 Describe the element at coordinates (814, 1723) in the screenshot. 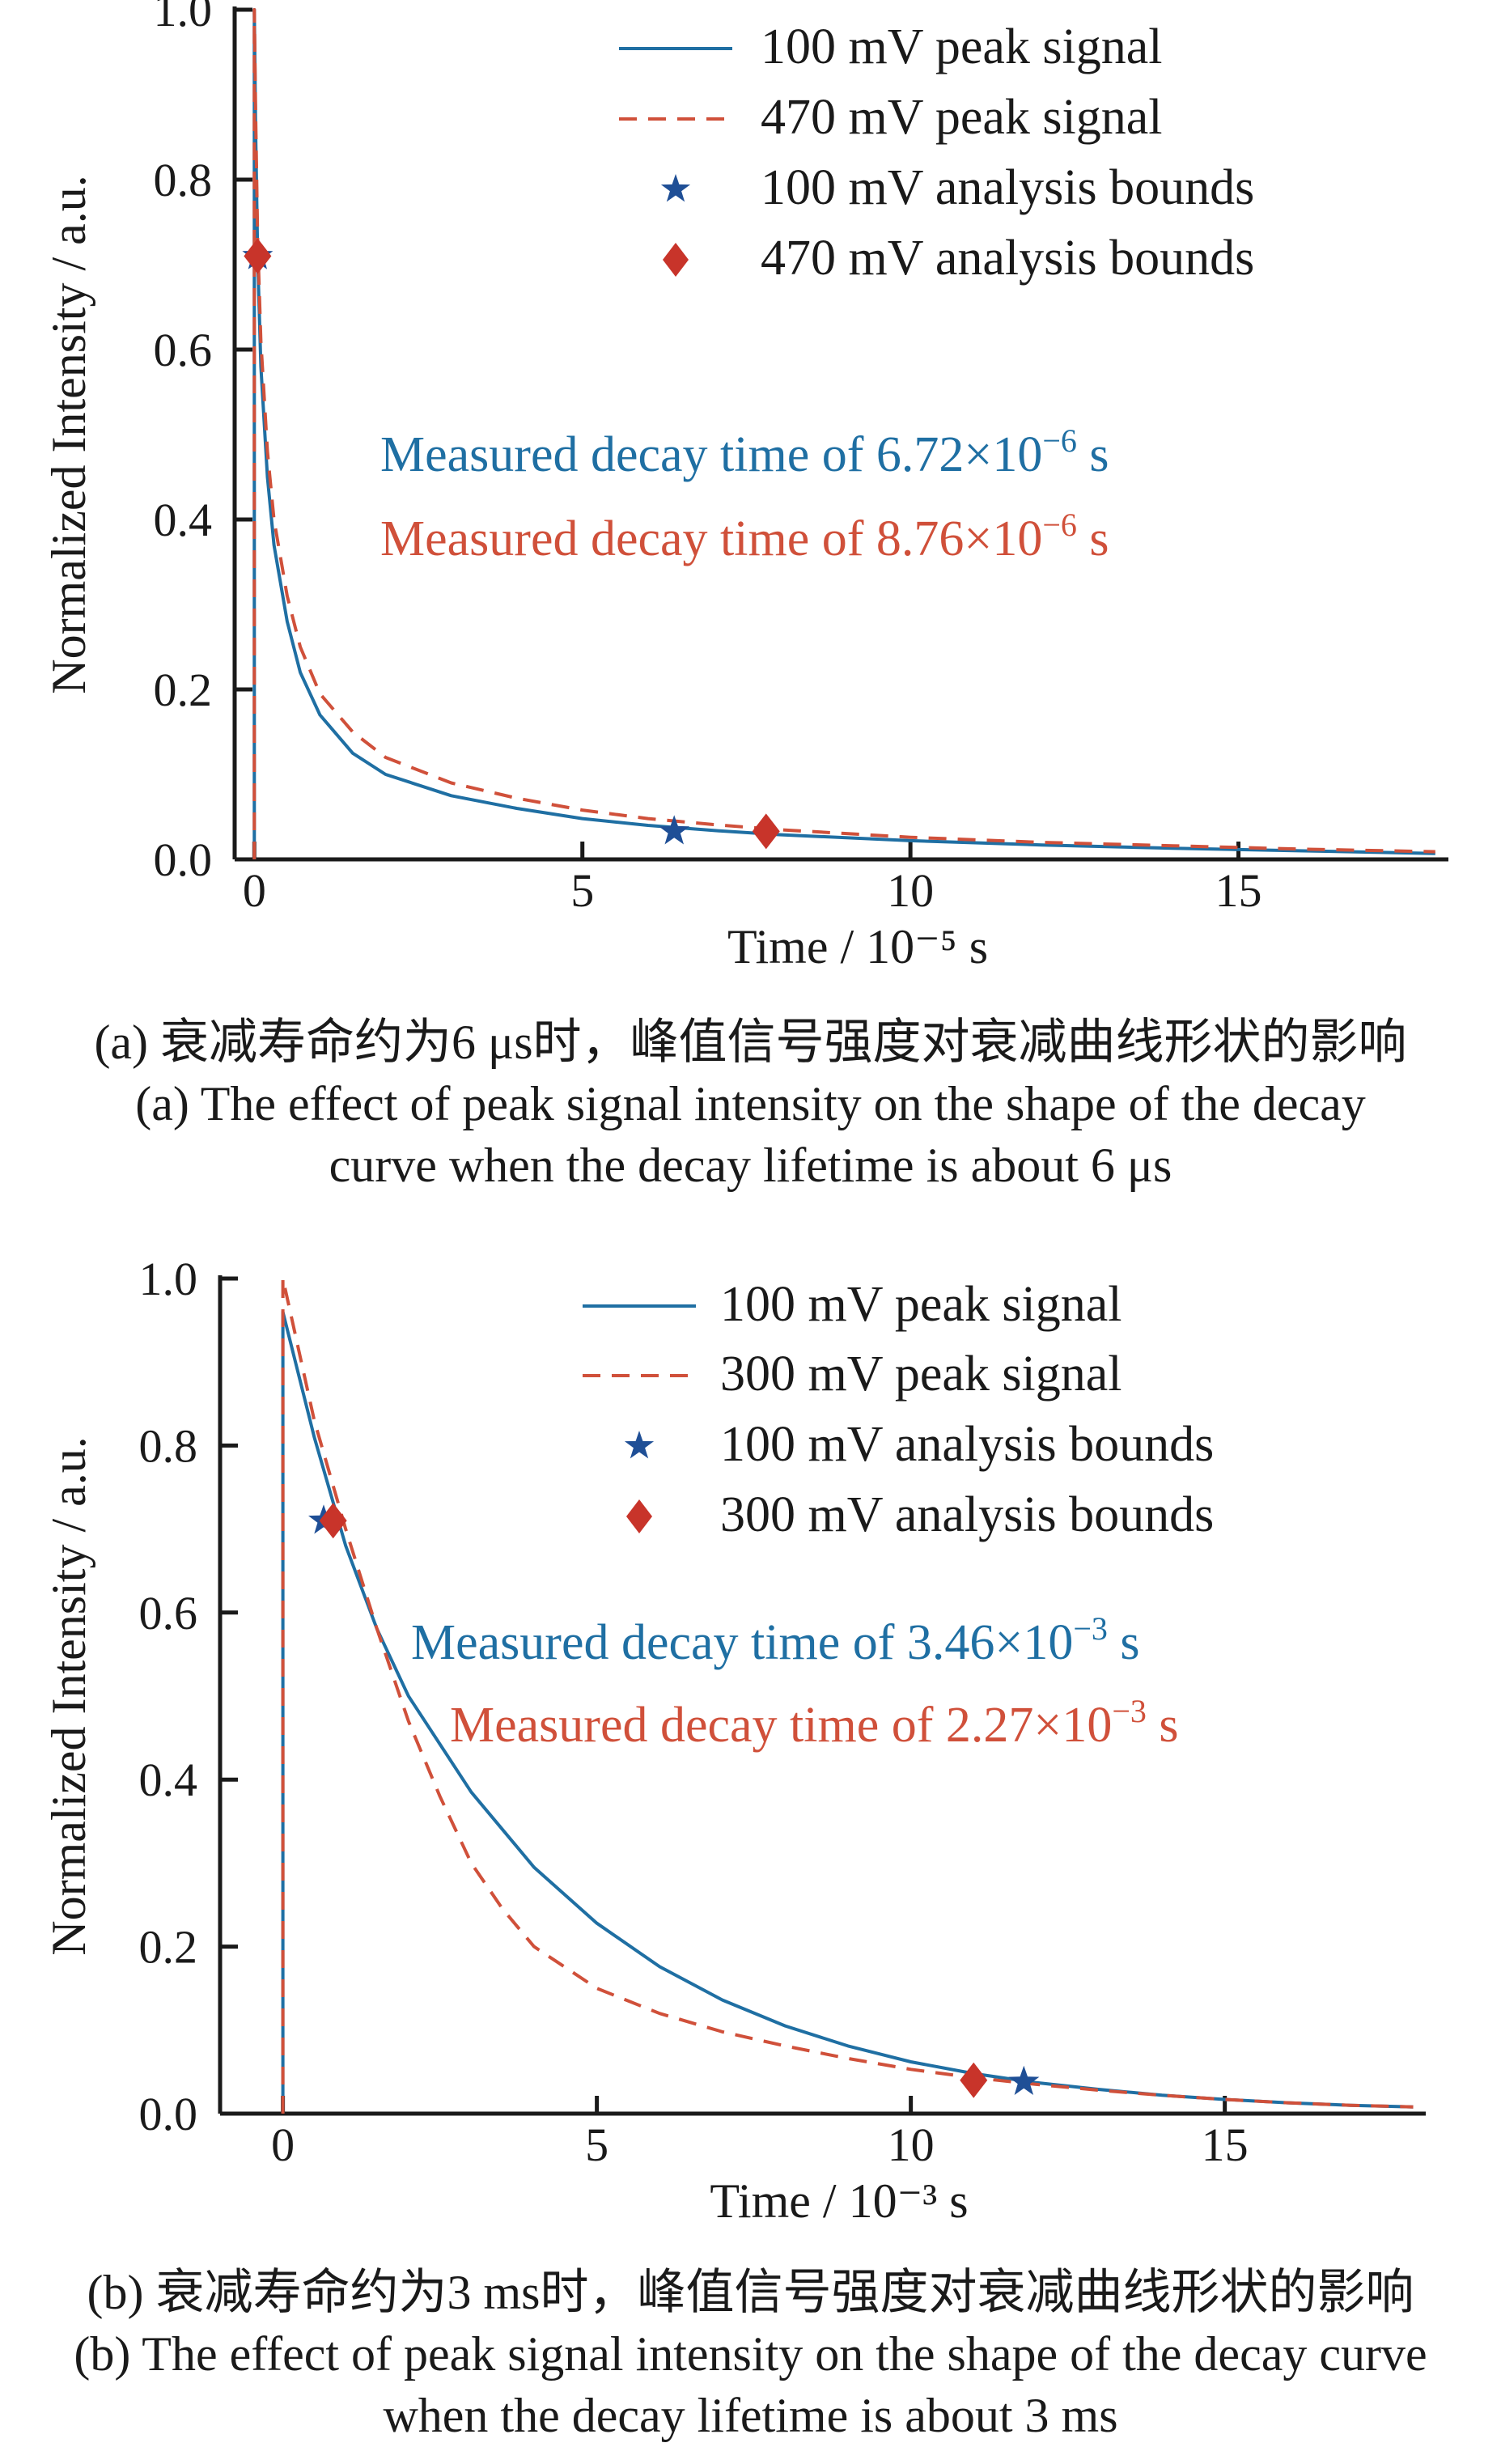

I see `decay-time-annotation: Measured decay time of 2.27×10−3 s` at that location.